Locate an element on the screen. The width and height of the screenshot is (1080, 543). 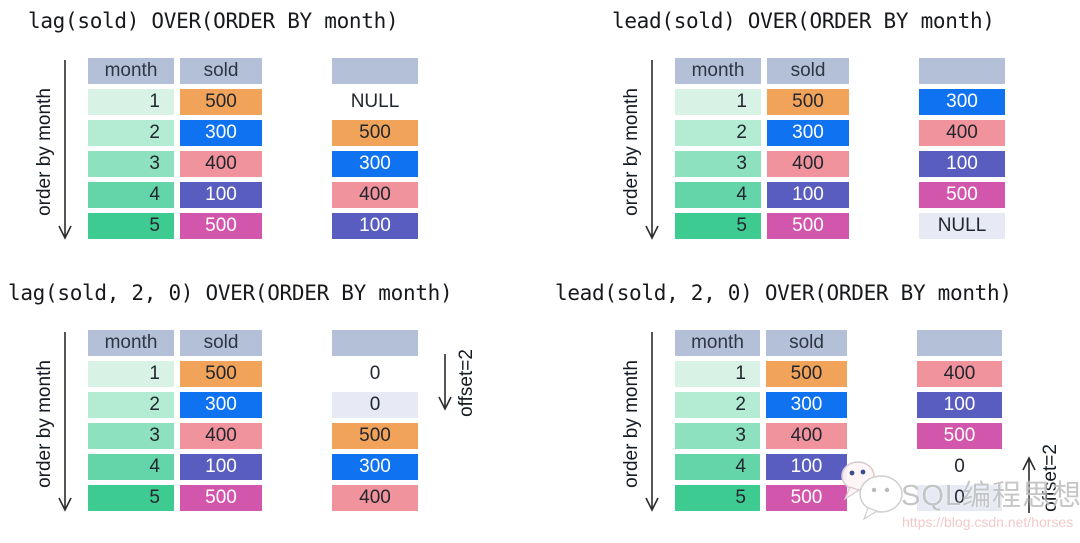
panel-title: lag(sold) OVER(ORDER BY month) is located at coordinates (213, 21).